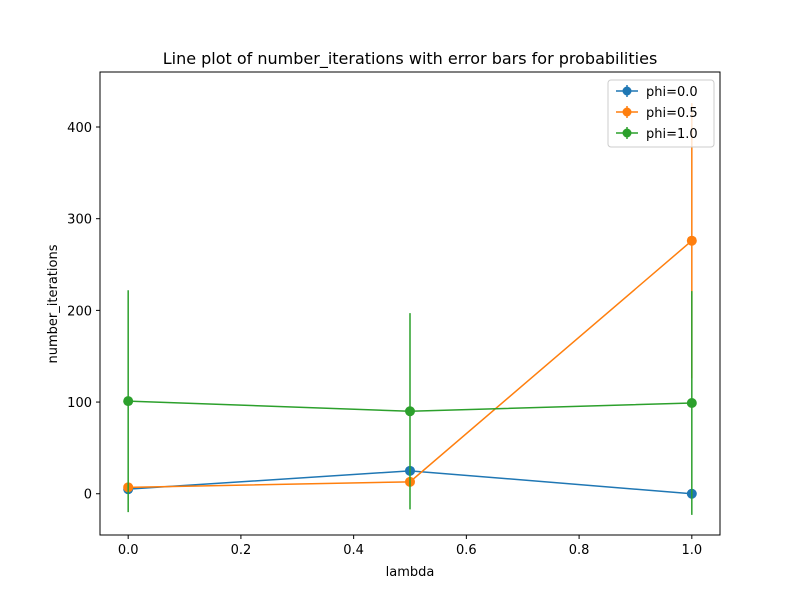 This screenshot has width=800, height=600. What do you see at coordinates (672, 92) in the screenshot?
I see `legend-label: phi=0.0` at bounding box center [672, 92].